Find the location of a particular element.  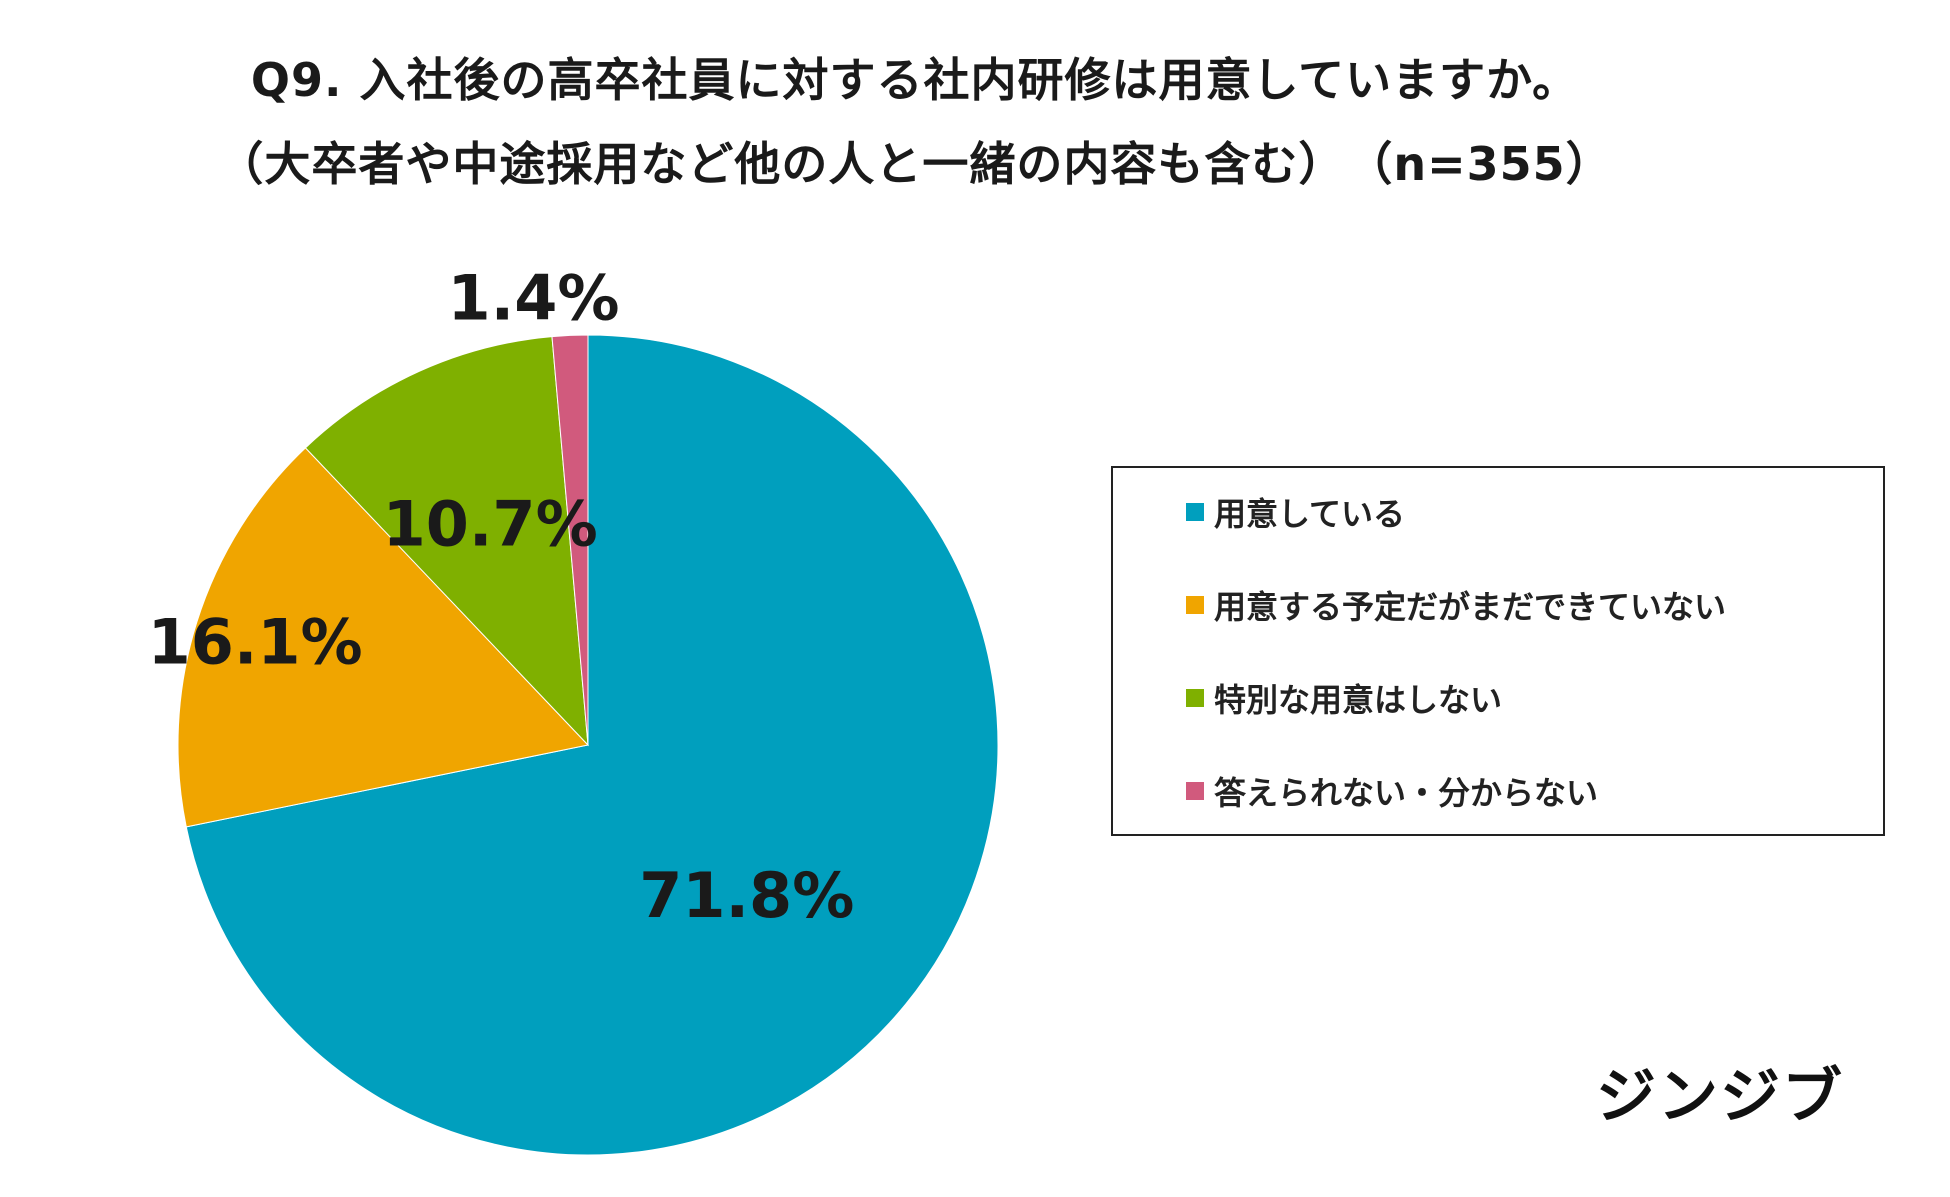

legend-swatch-unknown is located at coordinates (1195, 791).